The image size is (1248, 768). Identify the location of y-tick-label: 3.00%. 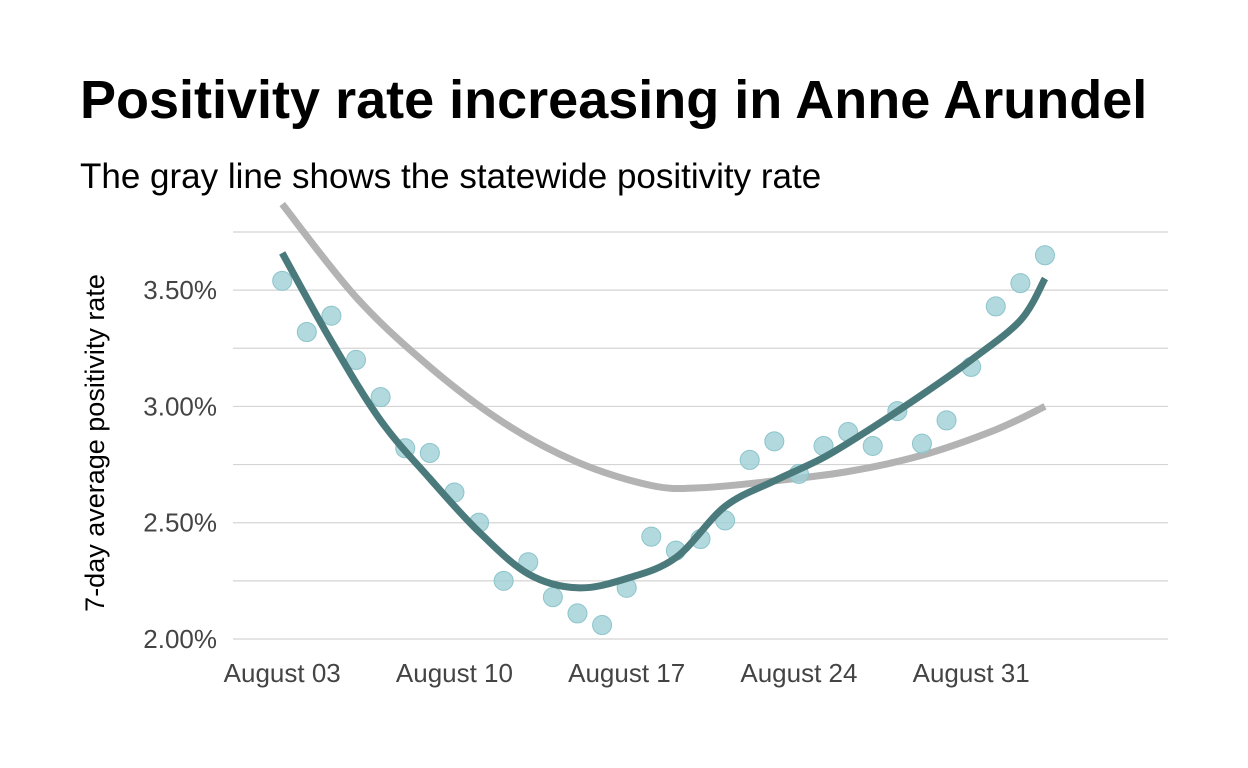
(180, 406).